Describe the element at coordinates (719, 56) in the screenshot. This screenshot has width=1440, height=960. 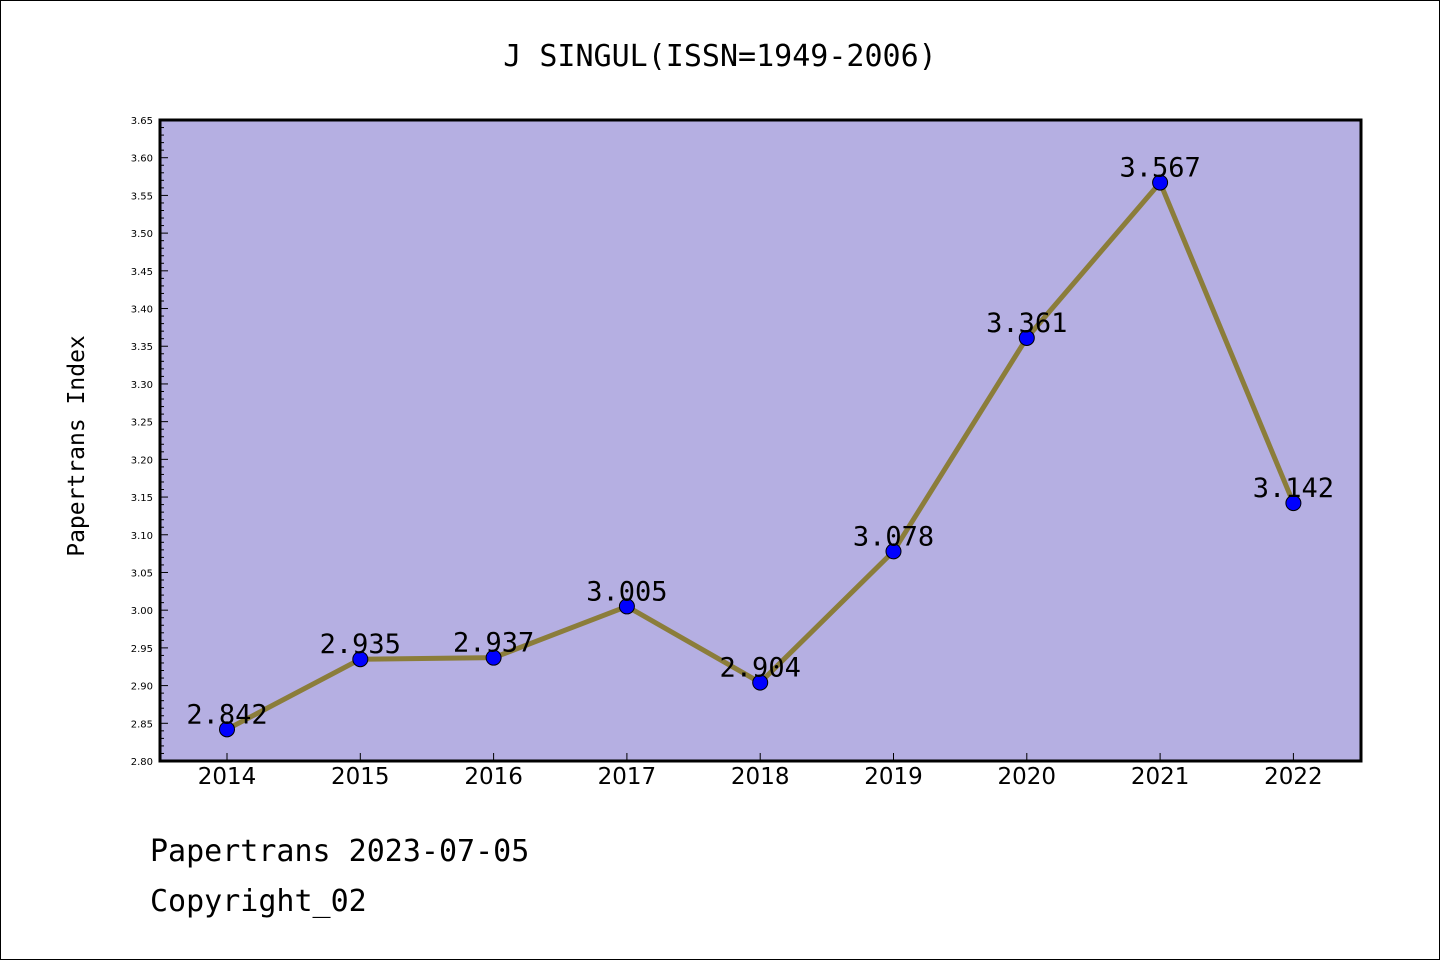
I see `chart-title: J SINGUL(ISSN=1949-2006)` at that location.